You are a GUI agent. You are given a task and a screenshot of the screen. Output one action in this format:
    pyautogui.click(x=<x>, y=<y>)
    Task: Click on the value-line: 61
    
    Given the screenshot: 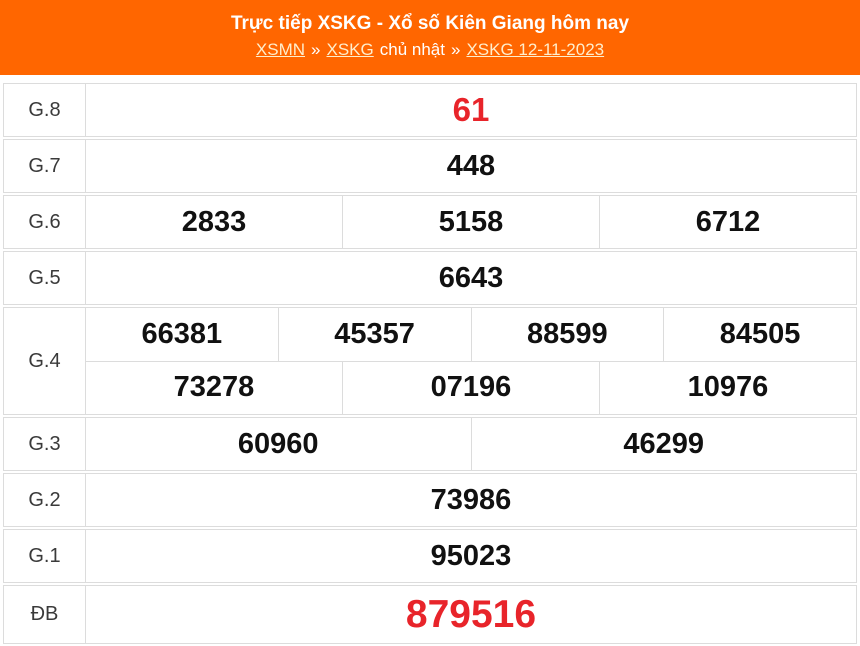 What is the action you would take?
    pyautogui.click(x=471, y=110)
    